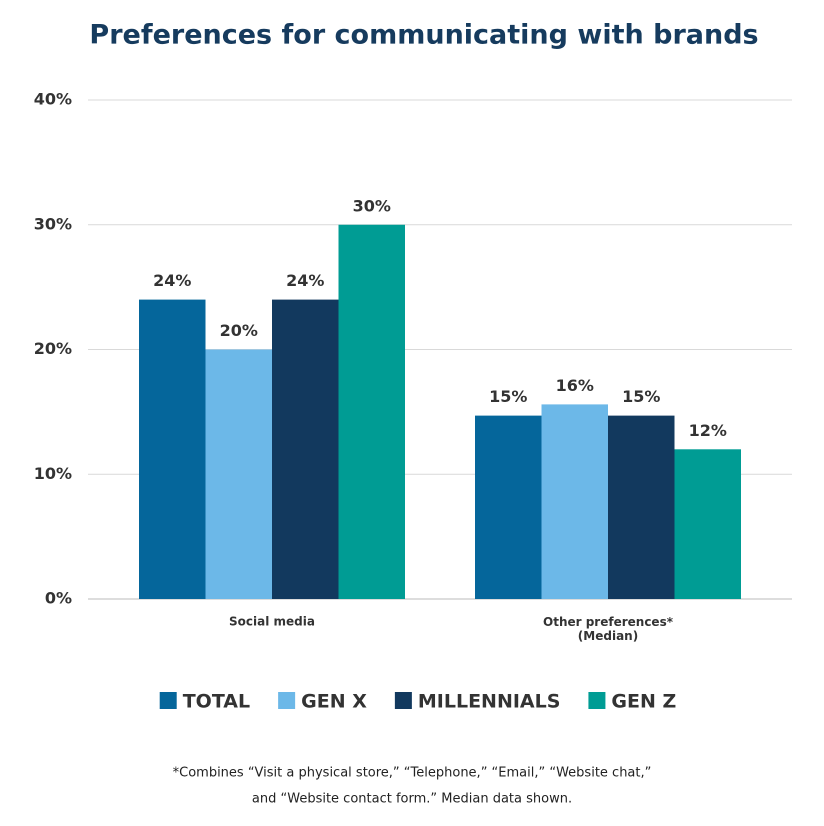  What do you see at coordinates (216, 702) in the screenshot?
I see `legend-label: TOTAL` at bounding box center [216, 702].